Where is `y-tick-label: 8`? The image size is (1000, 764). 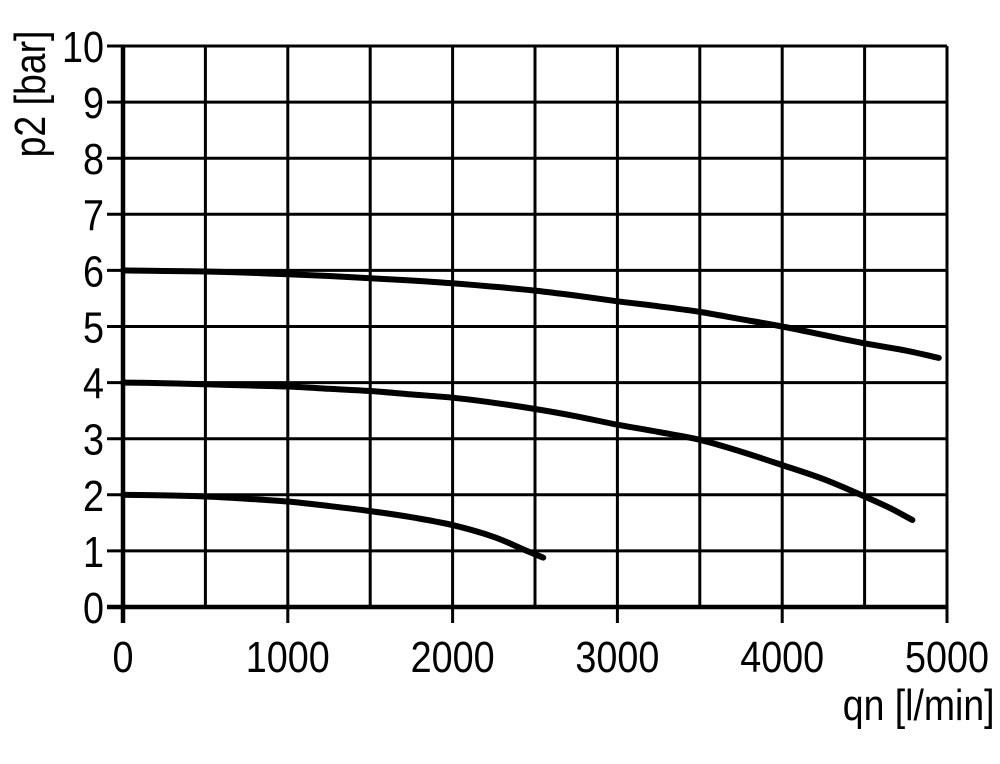
y-tick-label: 8 is located at coordinates (93, 159).